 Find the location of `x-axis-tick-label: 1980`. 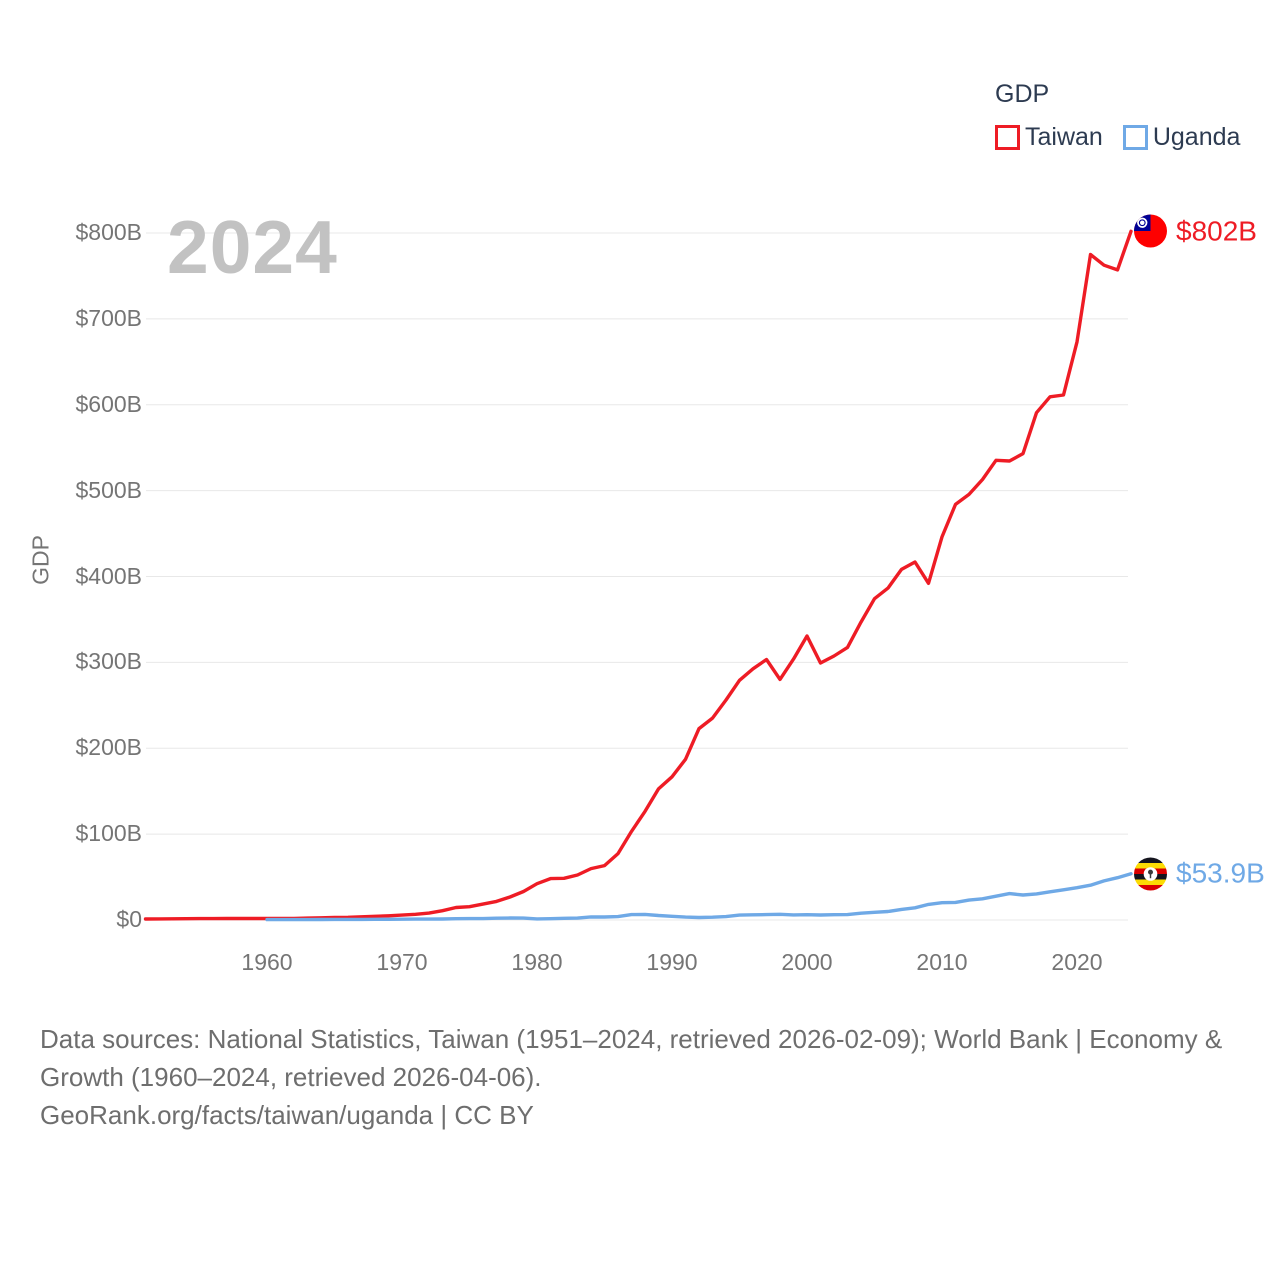

x-axis-tick-label: 1980 is located at coordinates (537, 962).